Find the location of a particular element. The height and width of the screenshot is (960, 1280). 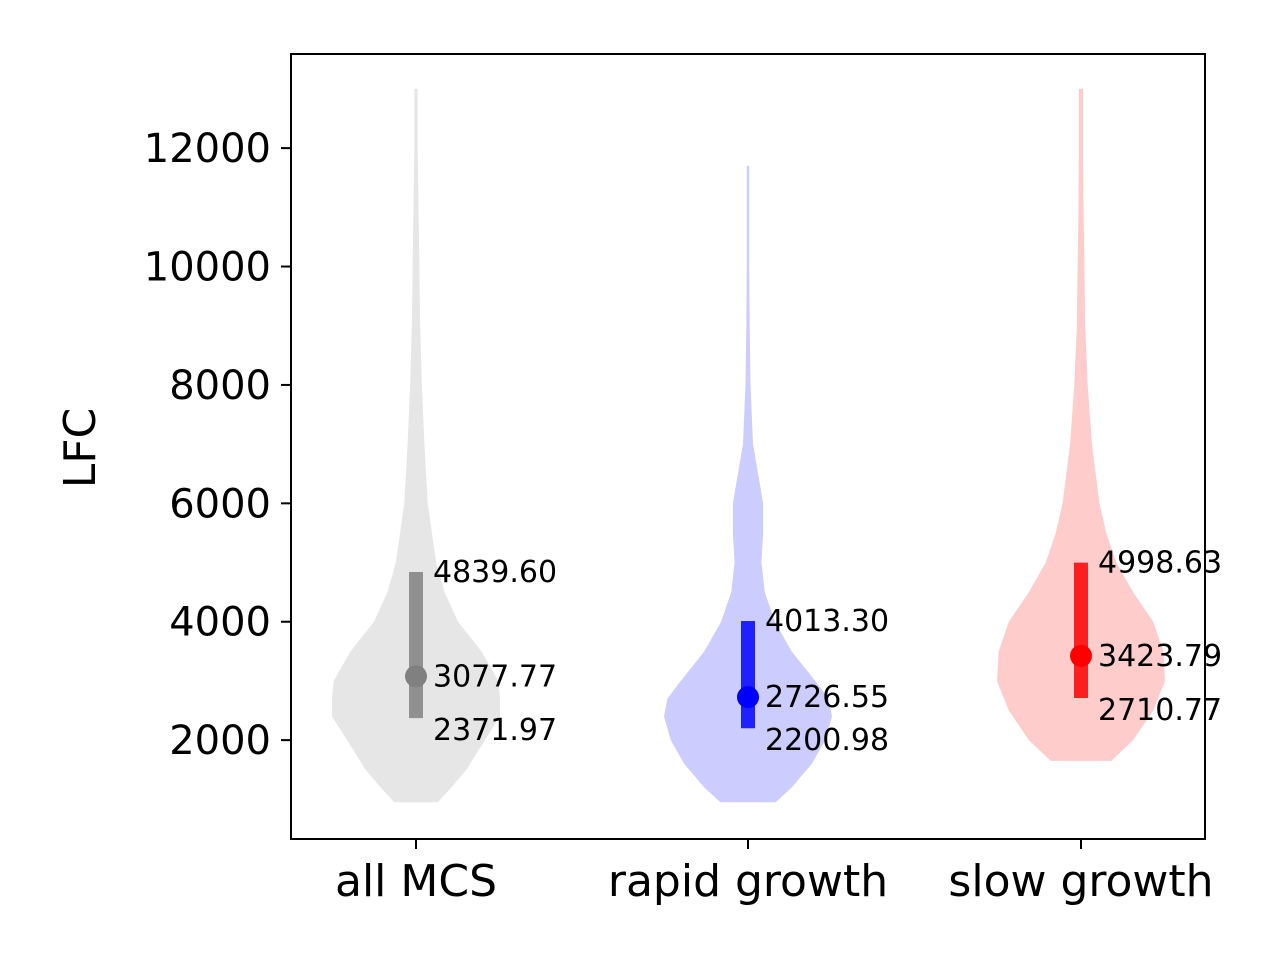

y-tick-label: 12000 is located at coordinates (207, 149).